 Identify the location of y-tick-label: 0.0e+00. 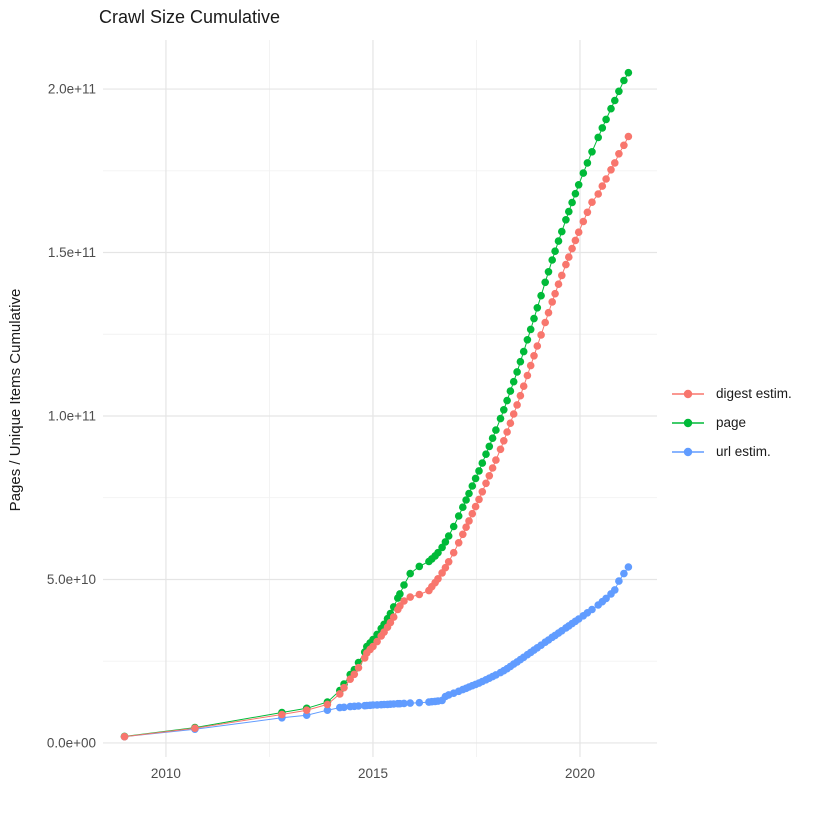
(71, 742).